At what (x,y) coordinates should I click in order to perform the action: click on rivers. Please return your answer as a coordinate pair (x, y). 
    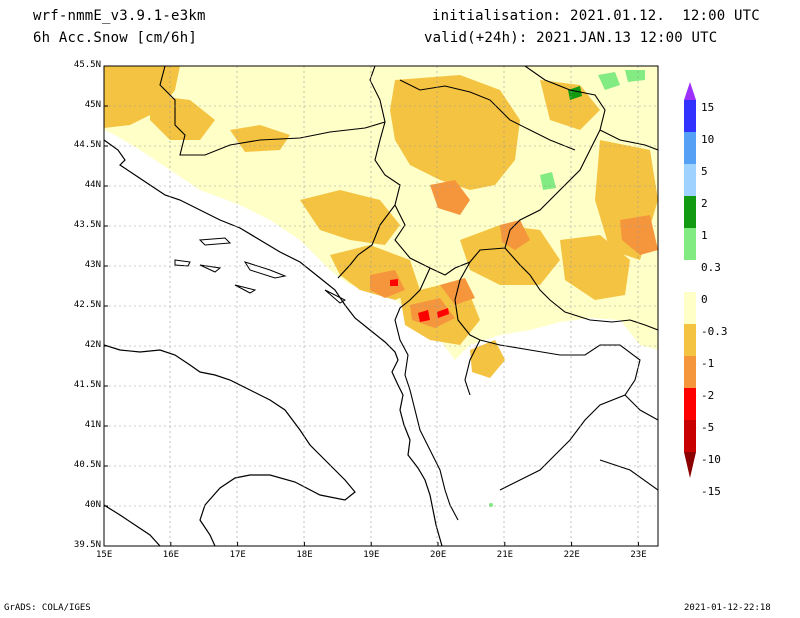
    Looking at the image, I should click on (487, 115).